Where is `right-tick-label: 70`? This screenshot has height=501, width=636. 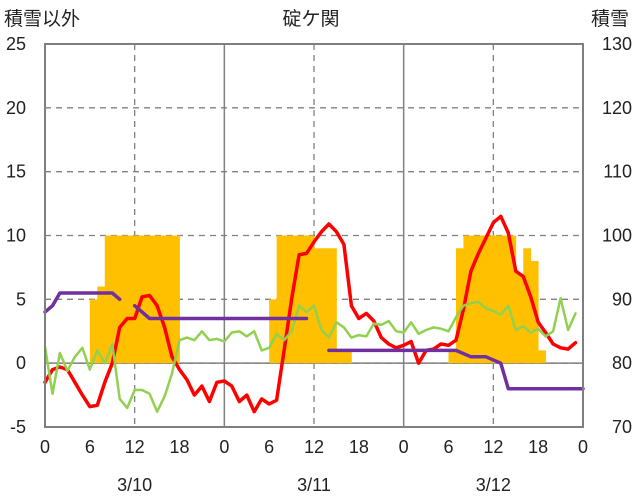 right-tick-label: 70 is located at coordinates (622, 427).